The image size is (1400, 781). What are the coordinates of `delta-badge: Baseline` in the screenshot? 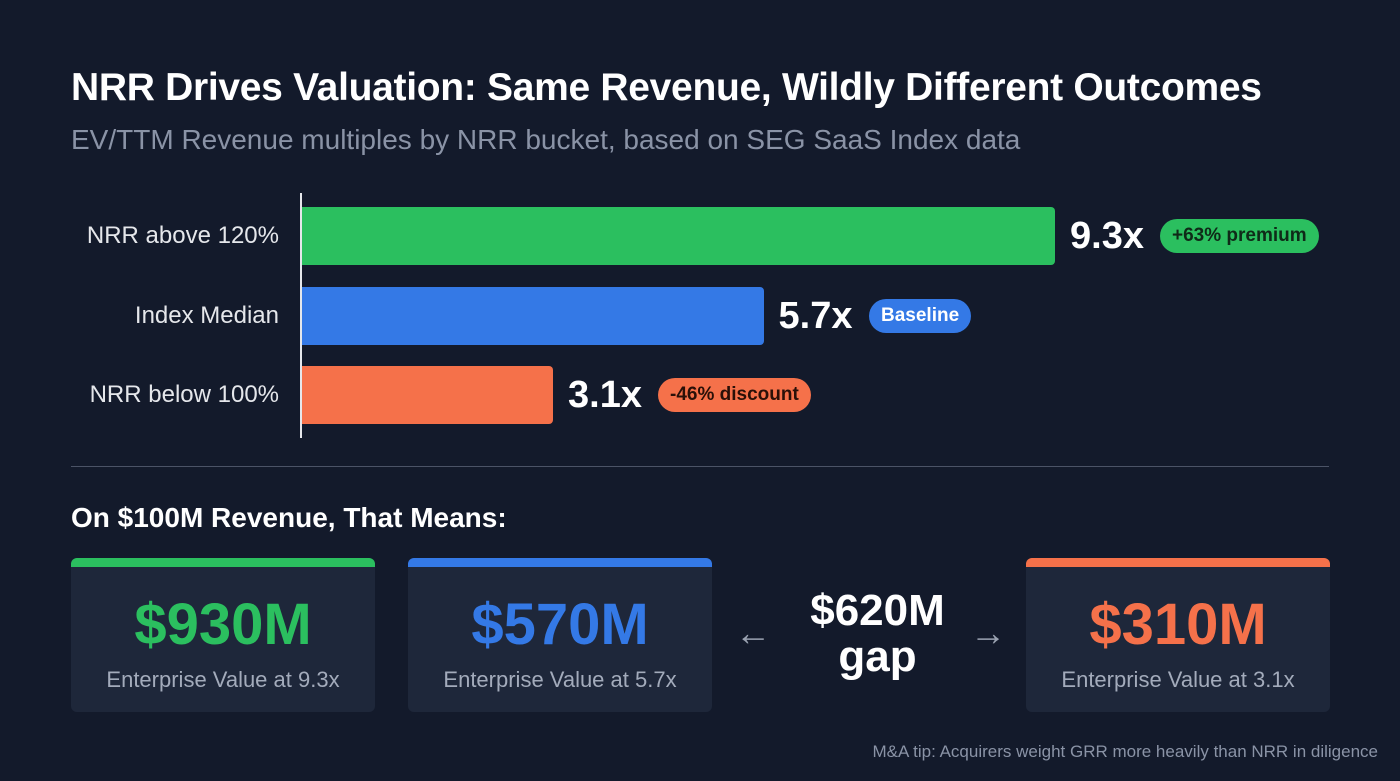 It's located at (920, 316).